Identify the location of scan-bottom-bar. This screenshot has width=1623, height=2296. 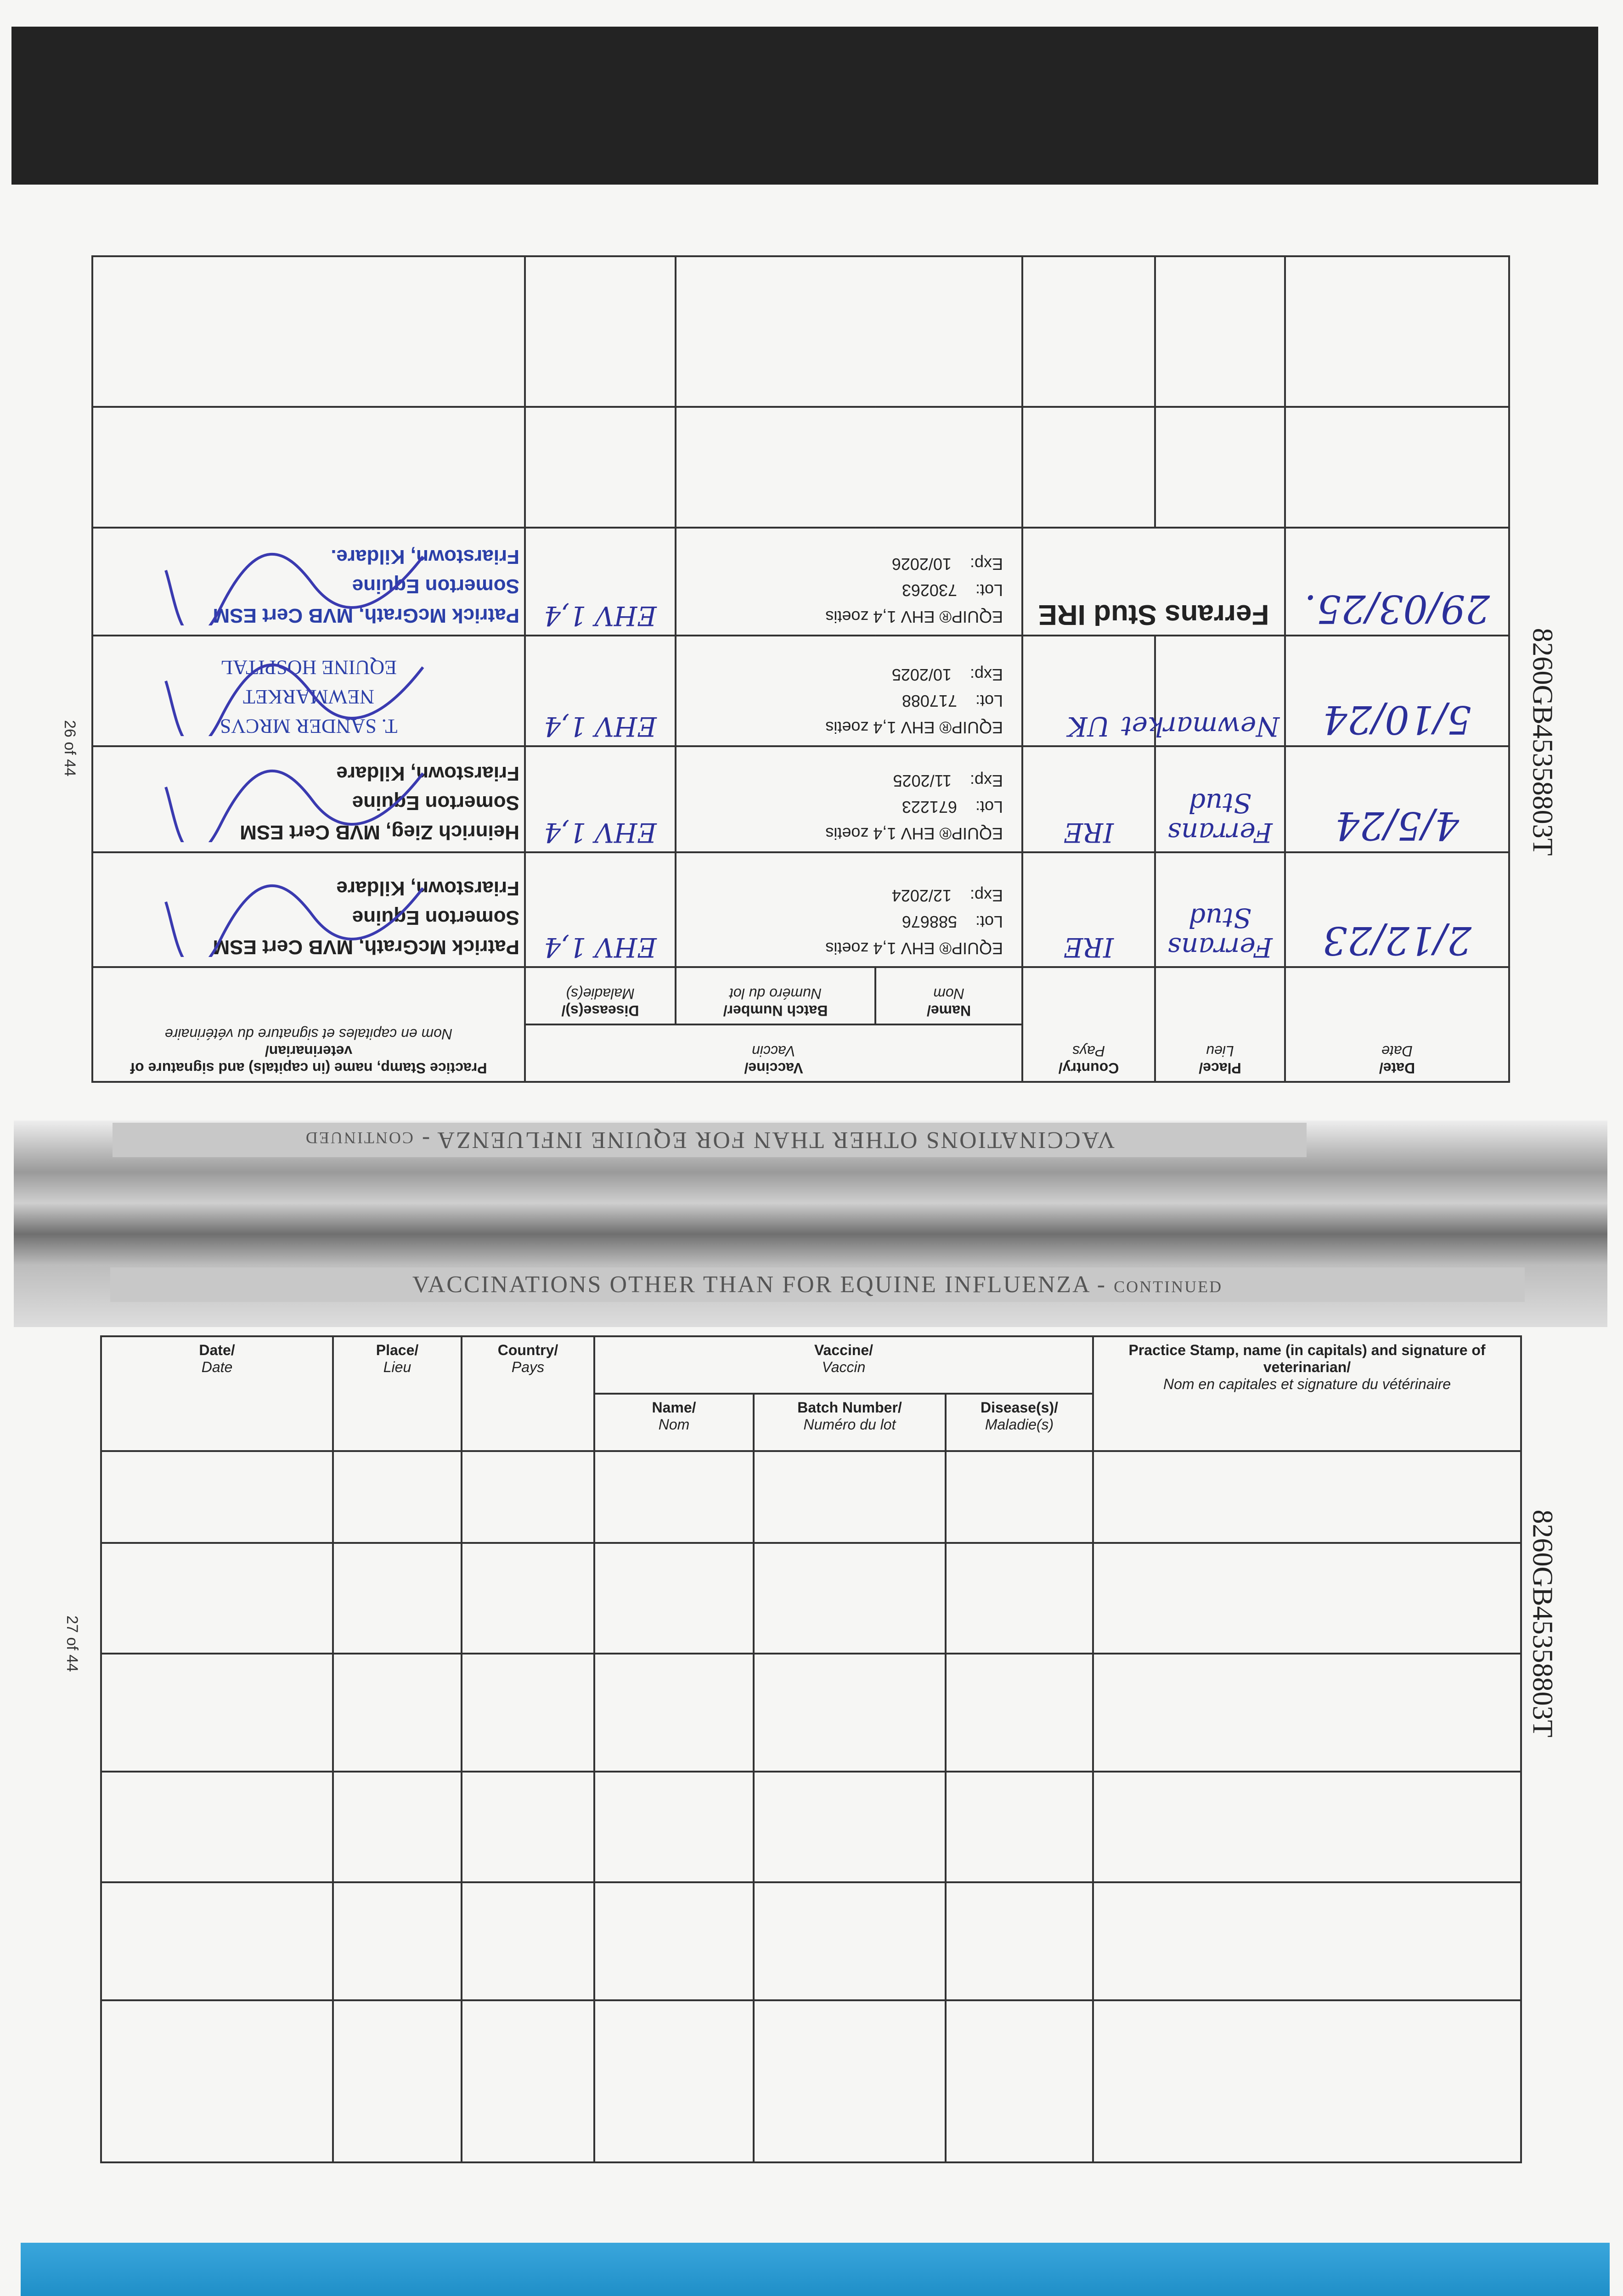
(815, 2270).